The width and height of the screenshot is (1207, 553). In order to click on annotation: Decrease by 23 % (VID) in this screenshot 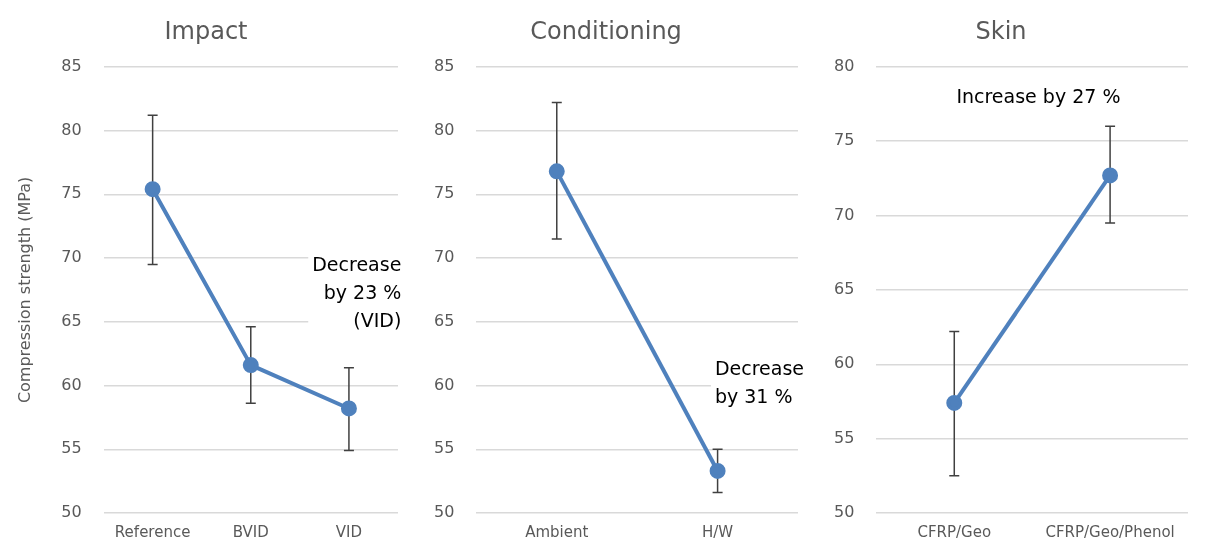, I will do `click(357, 292)`.